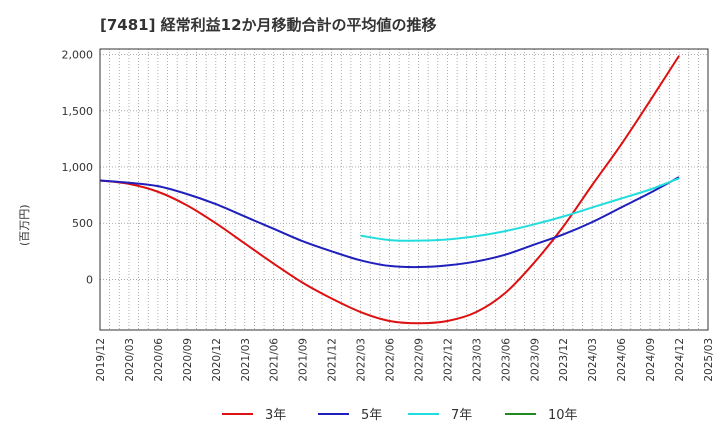 The image size is (720, 440). I want to click on x-tick-label: 2022/06, so click(391, 360).